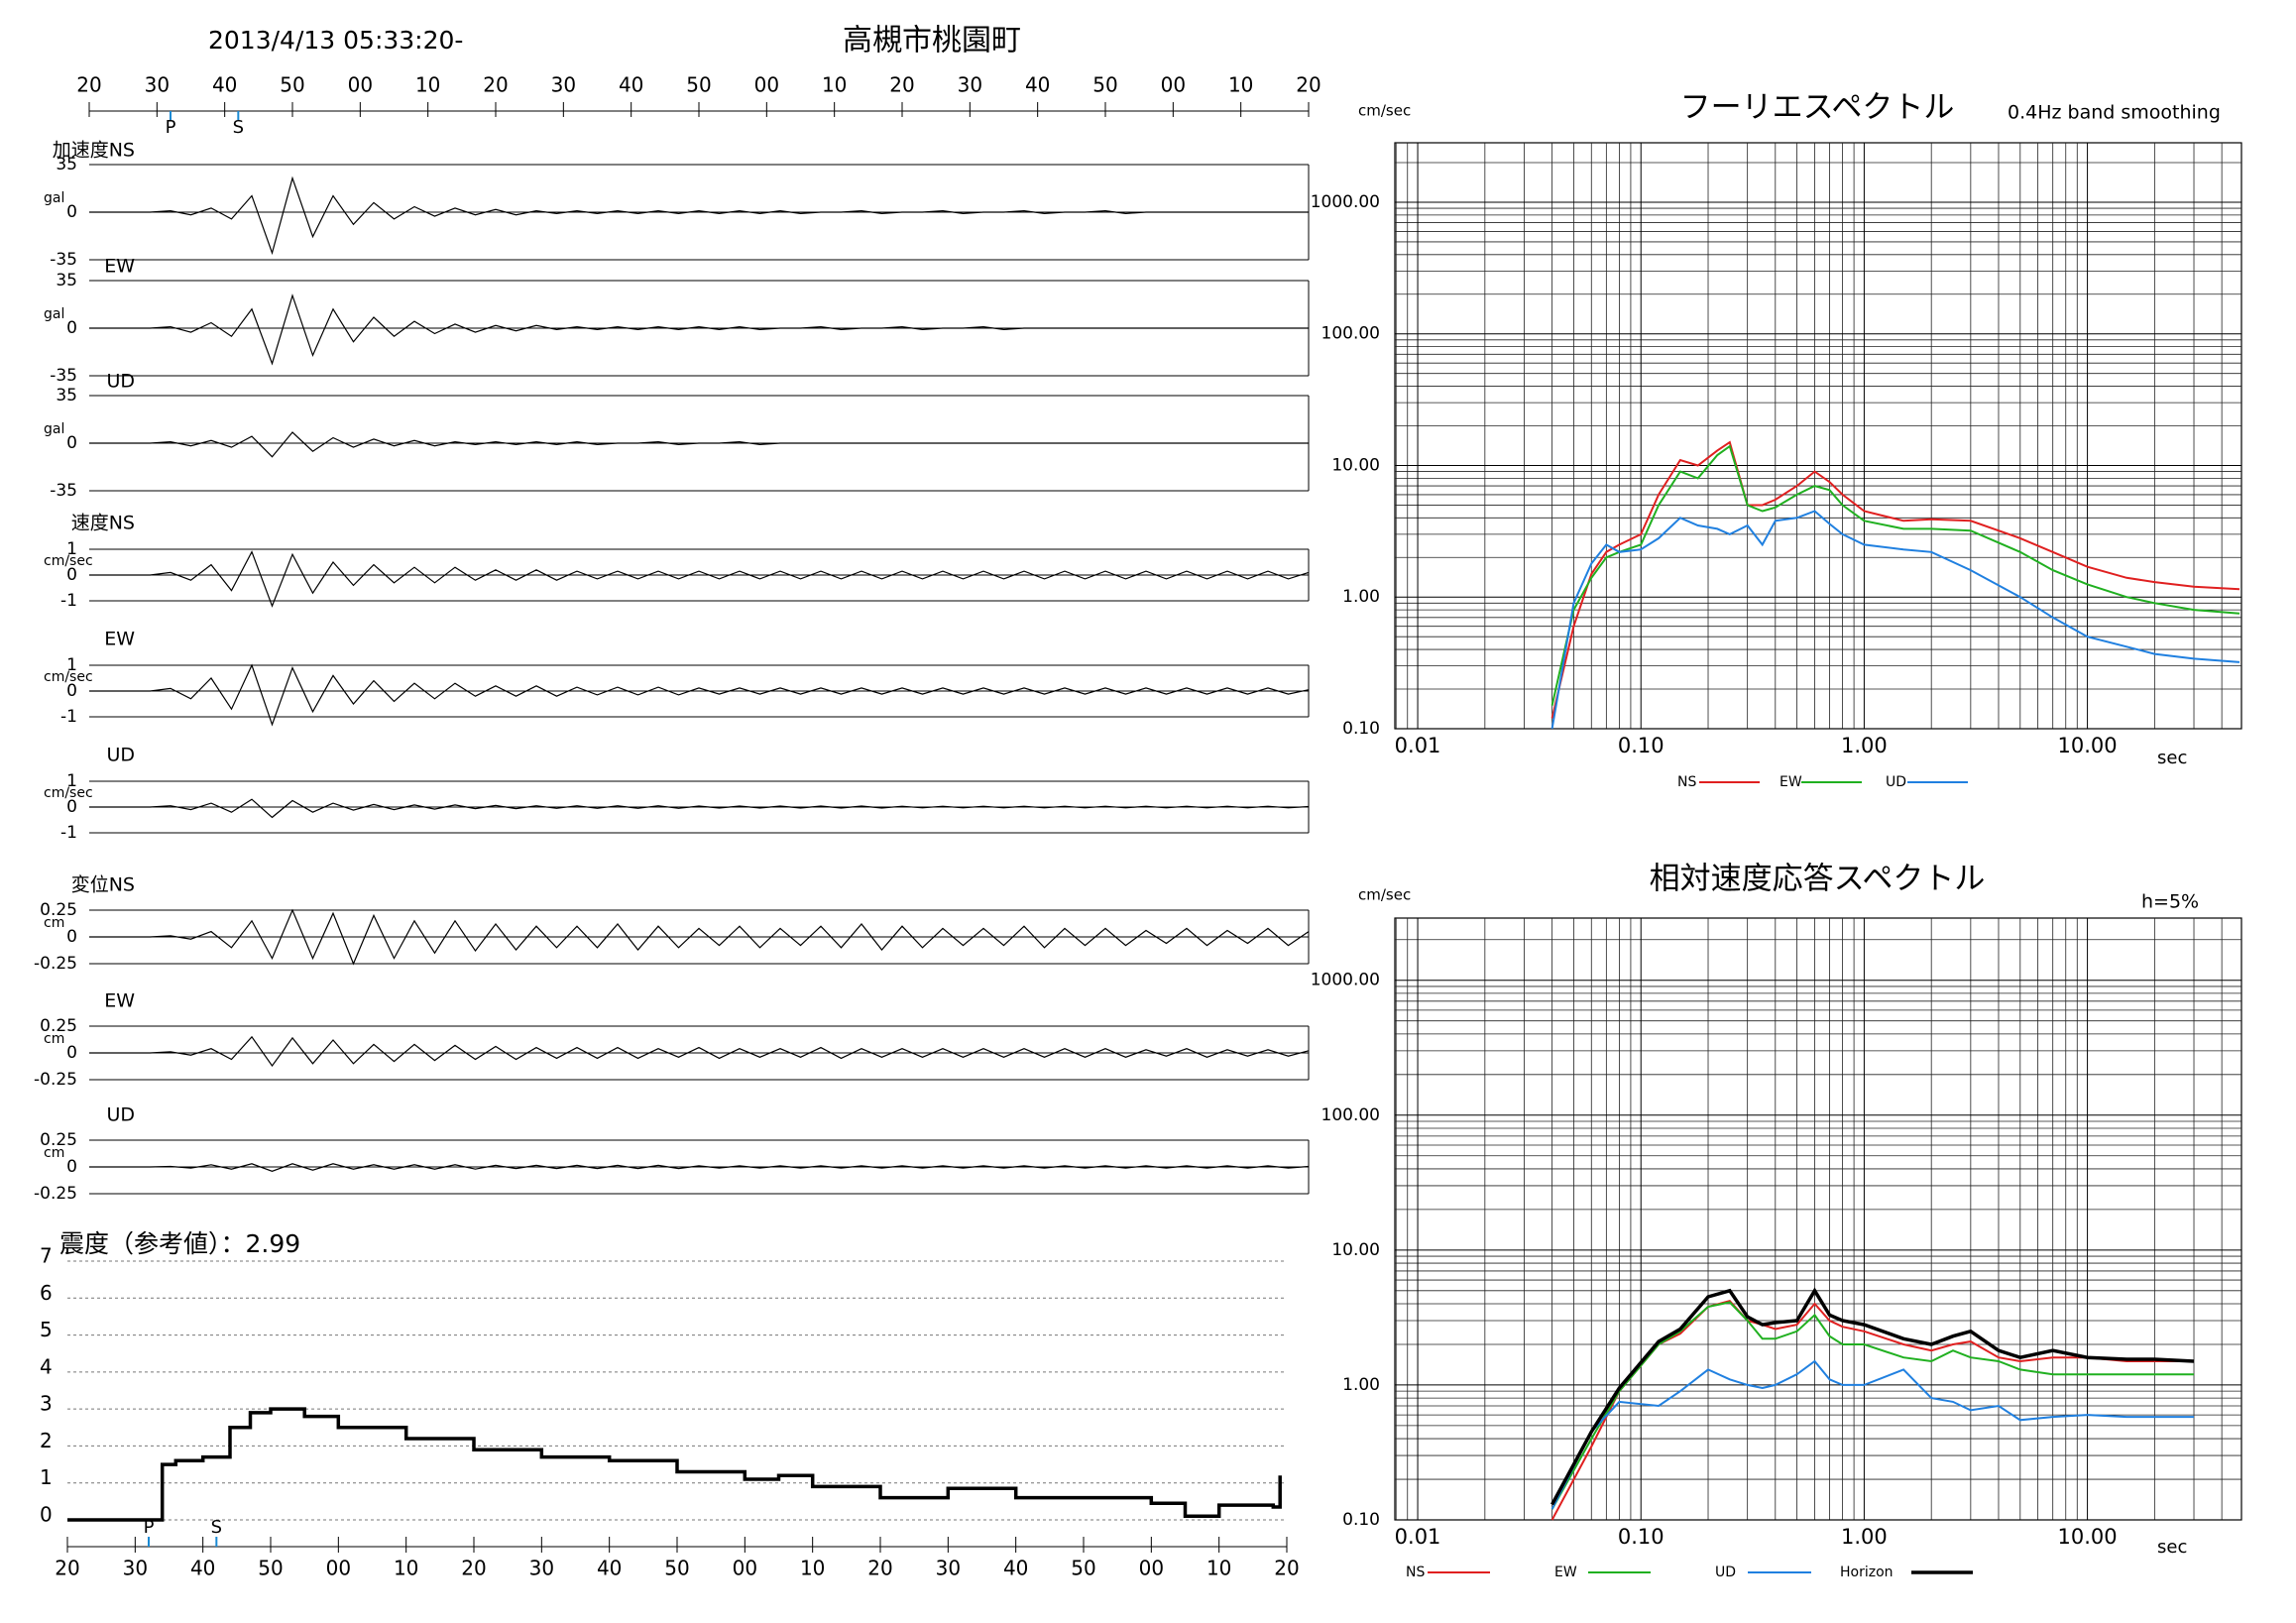 The height and width of the screenshot is (1623, 2296). What do you see at coordinates (46, 1256) in the screenshot?
I see `y-tick-label: 7` at bounding box center [46, 1256].